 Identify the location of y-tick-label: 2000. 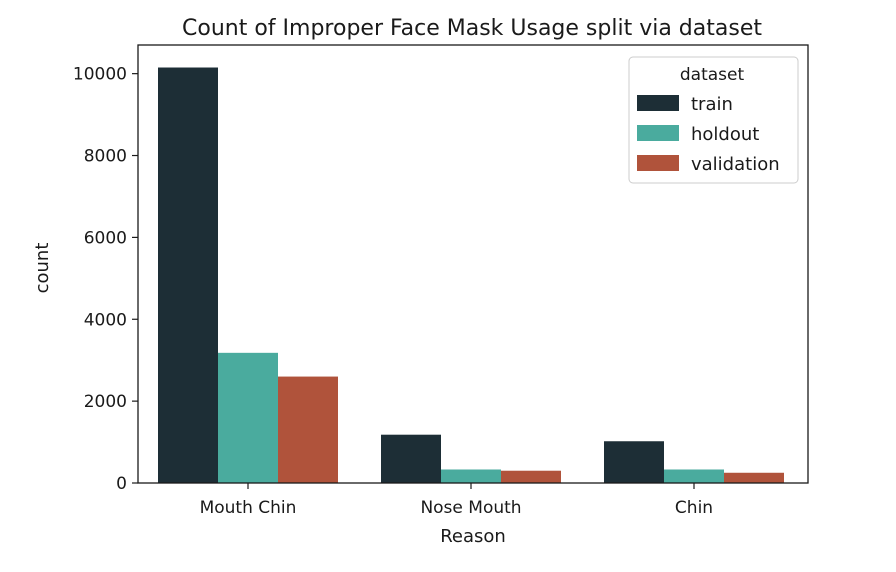
(105, 402).